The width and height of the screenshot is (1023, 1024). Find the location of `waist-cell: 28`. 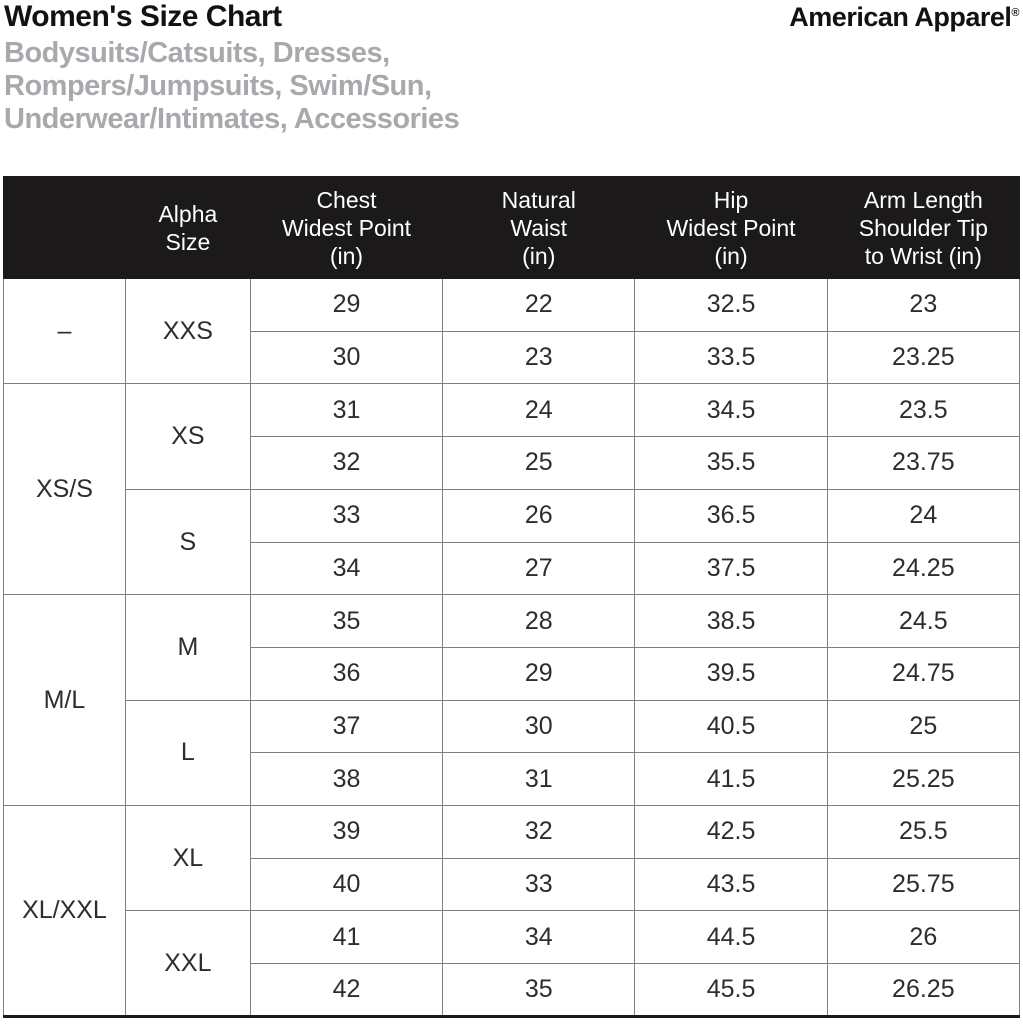

waist-cell: 28 is located at coordinates (539, 621).